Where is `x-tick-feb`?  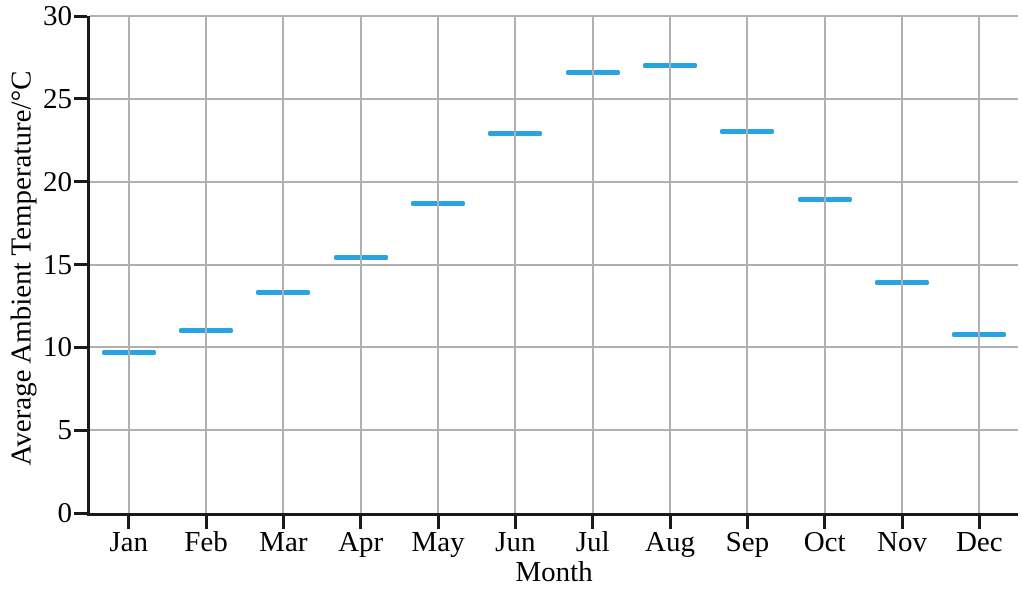 x-tick-feb is located at coordinates (206, 522).